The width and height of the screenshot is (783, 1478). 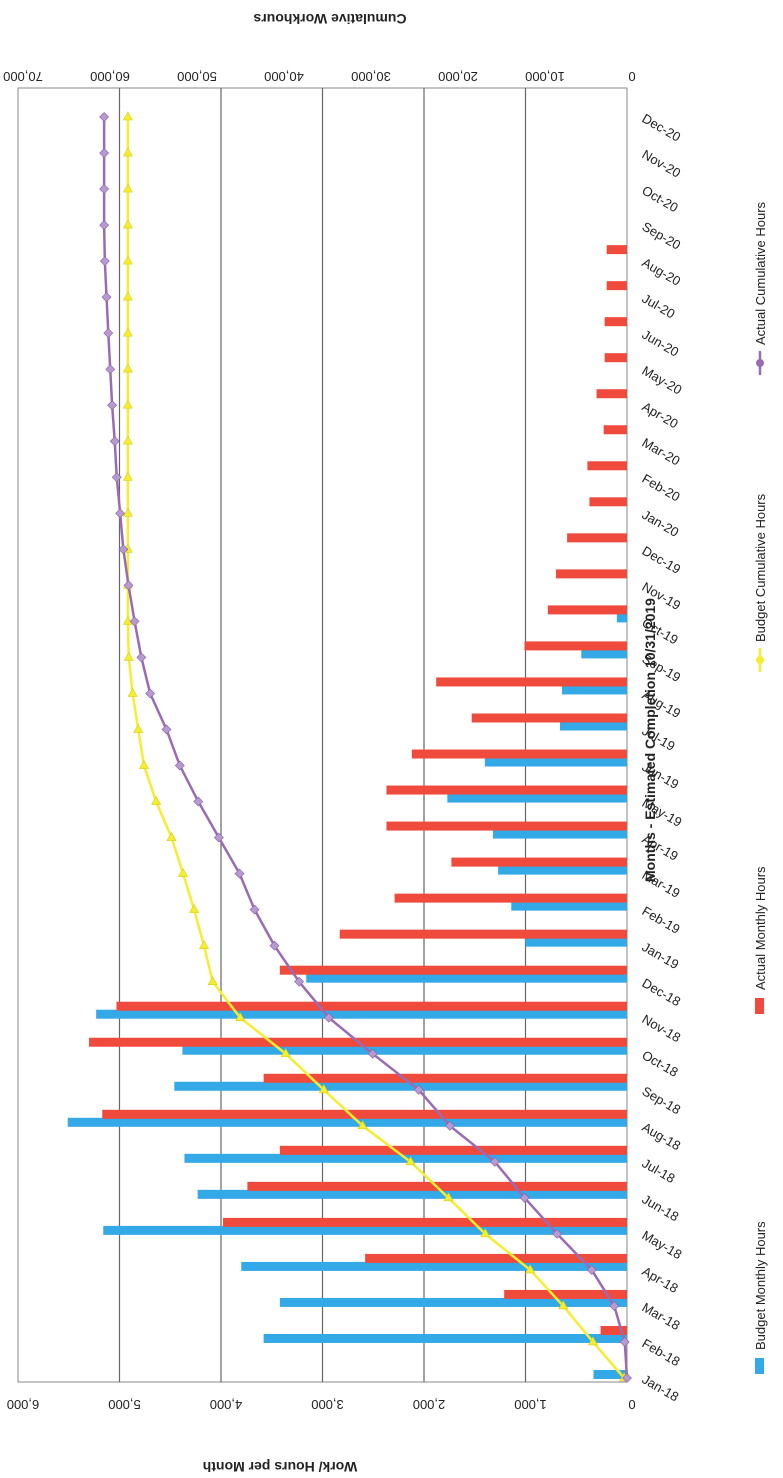 I want to click on y2-tick-label: 70,000, so click(x=23, y=76).